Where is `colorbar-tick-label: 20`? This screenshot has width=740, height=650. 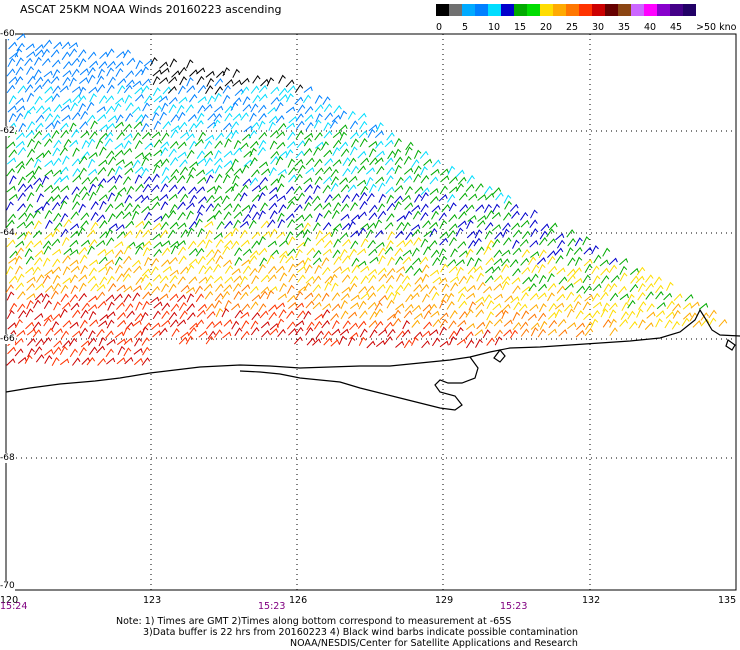
colorbar-tick-label: 20 is located at coordinates (546, 27).